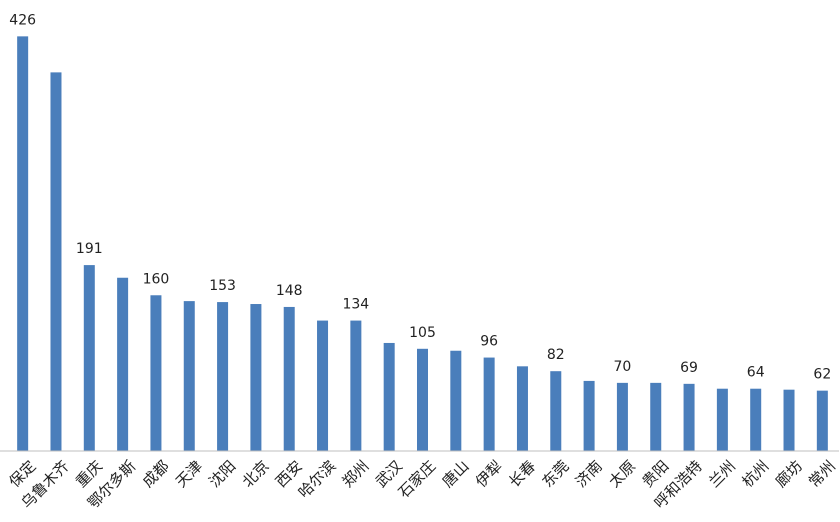  Describe the element at coordinates (317, 479) in the screenshot. I see `x-tick-label: 哈尔滨` at that location.